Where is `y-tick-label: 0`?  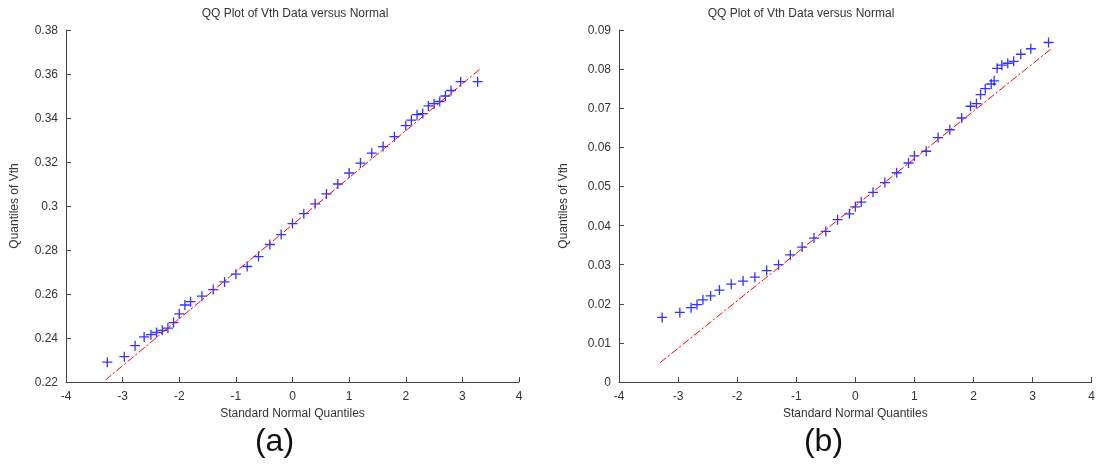
y-tick-label: 0 is located at coordinates (608, 382).